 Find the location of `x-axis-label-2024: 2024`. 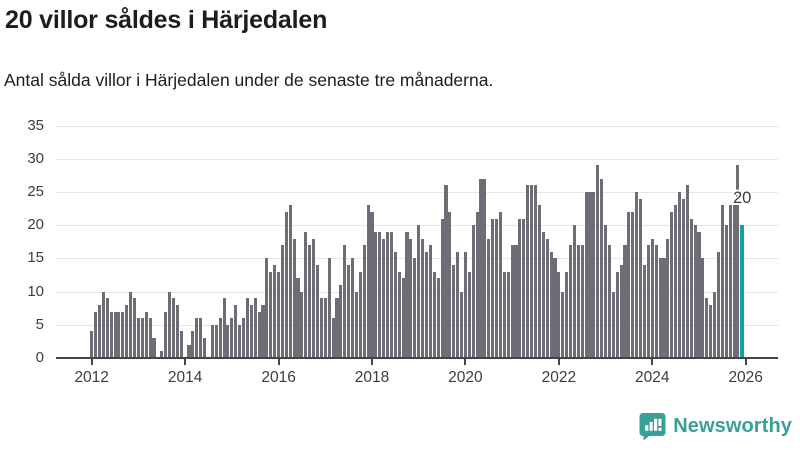

x-axis-label-2024: 2024 is located at coordinates (652, 377).